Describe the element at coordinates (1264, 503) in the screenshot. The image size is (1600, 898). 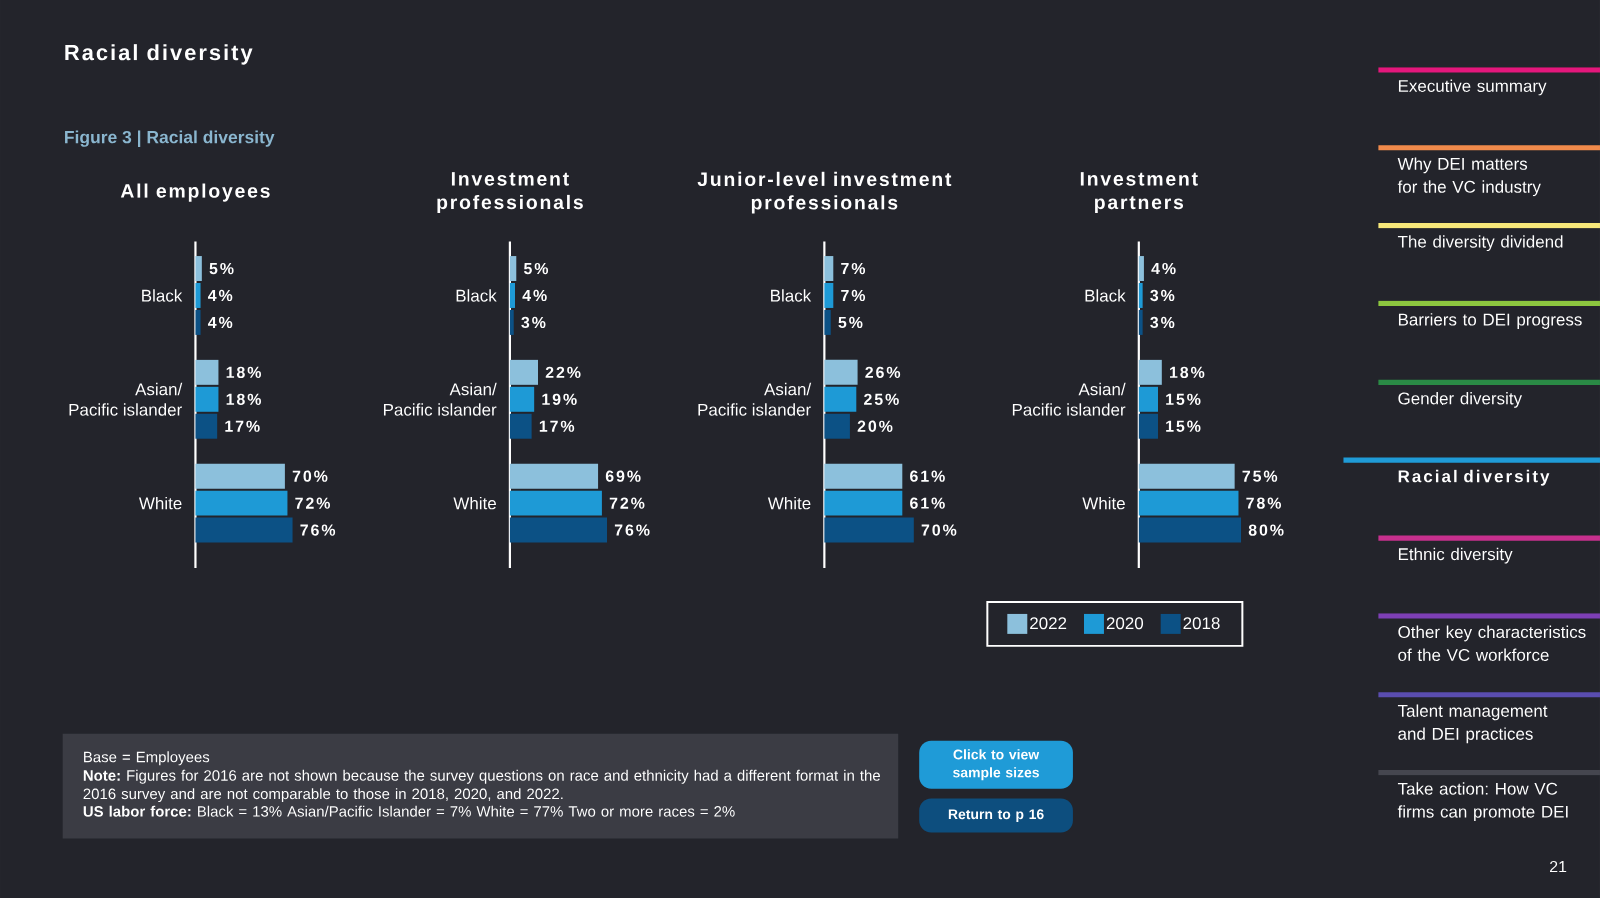
I see `data-label: 78%` at that location.